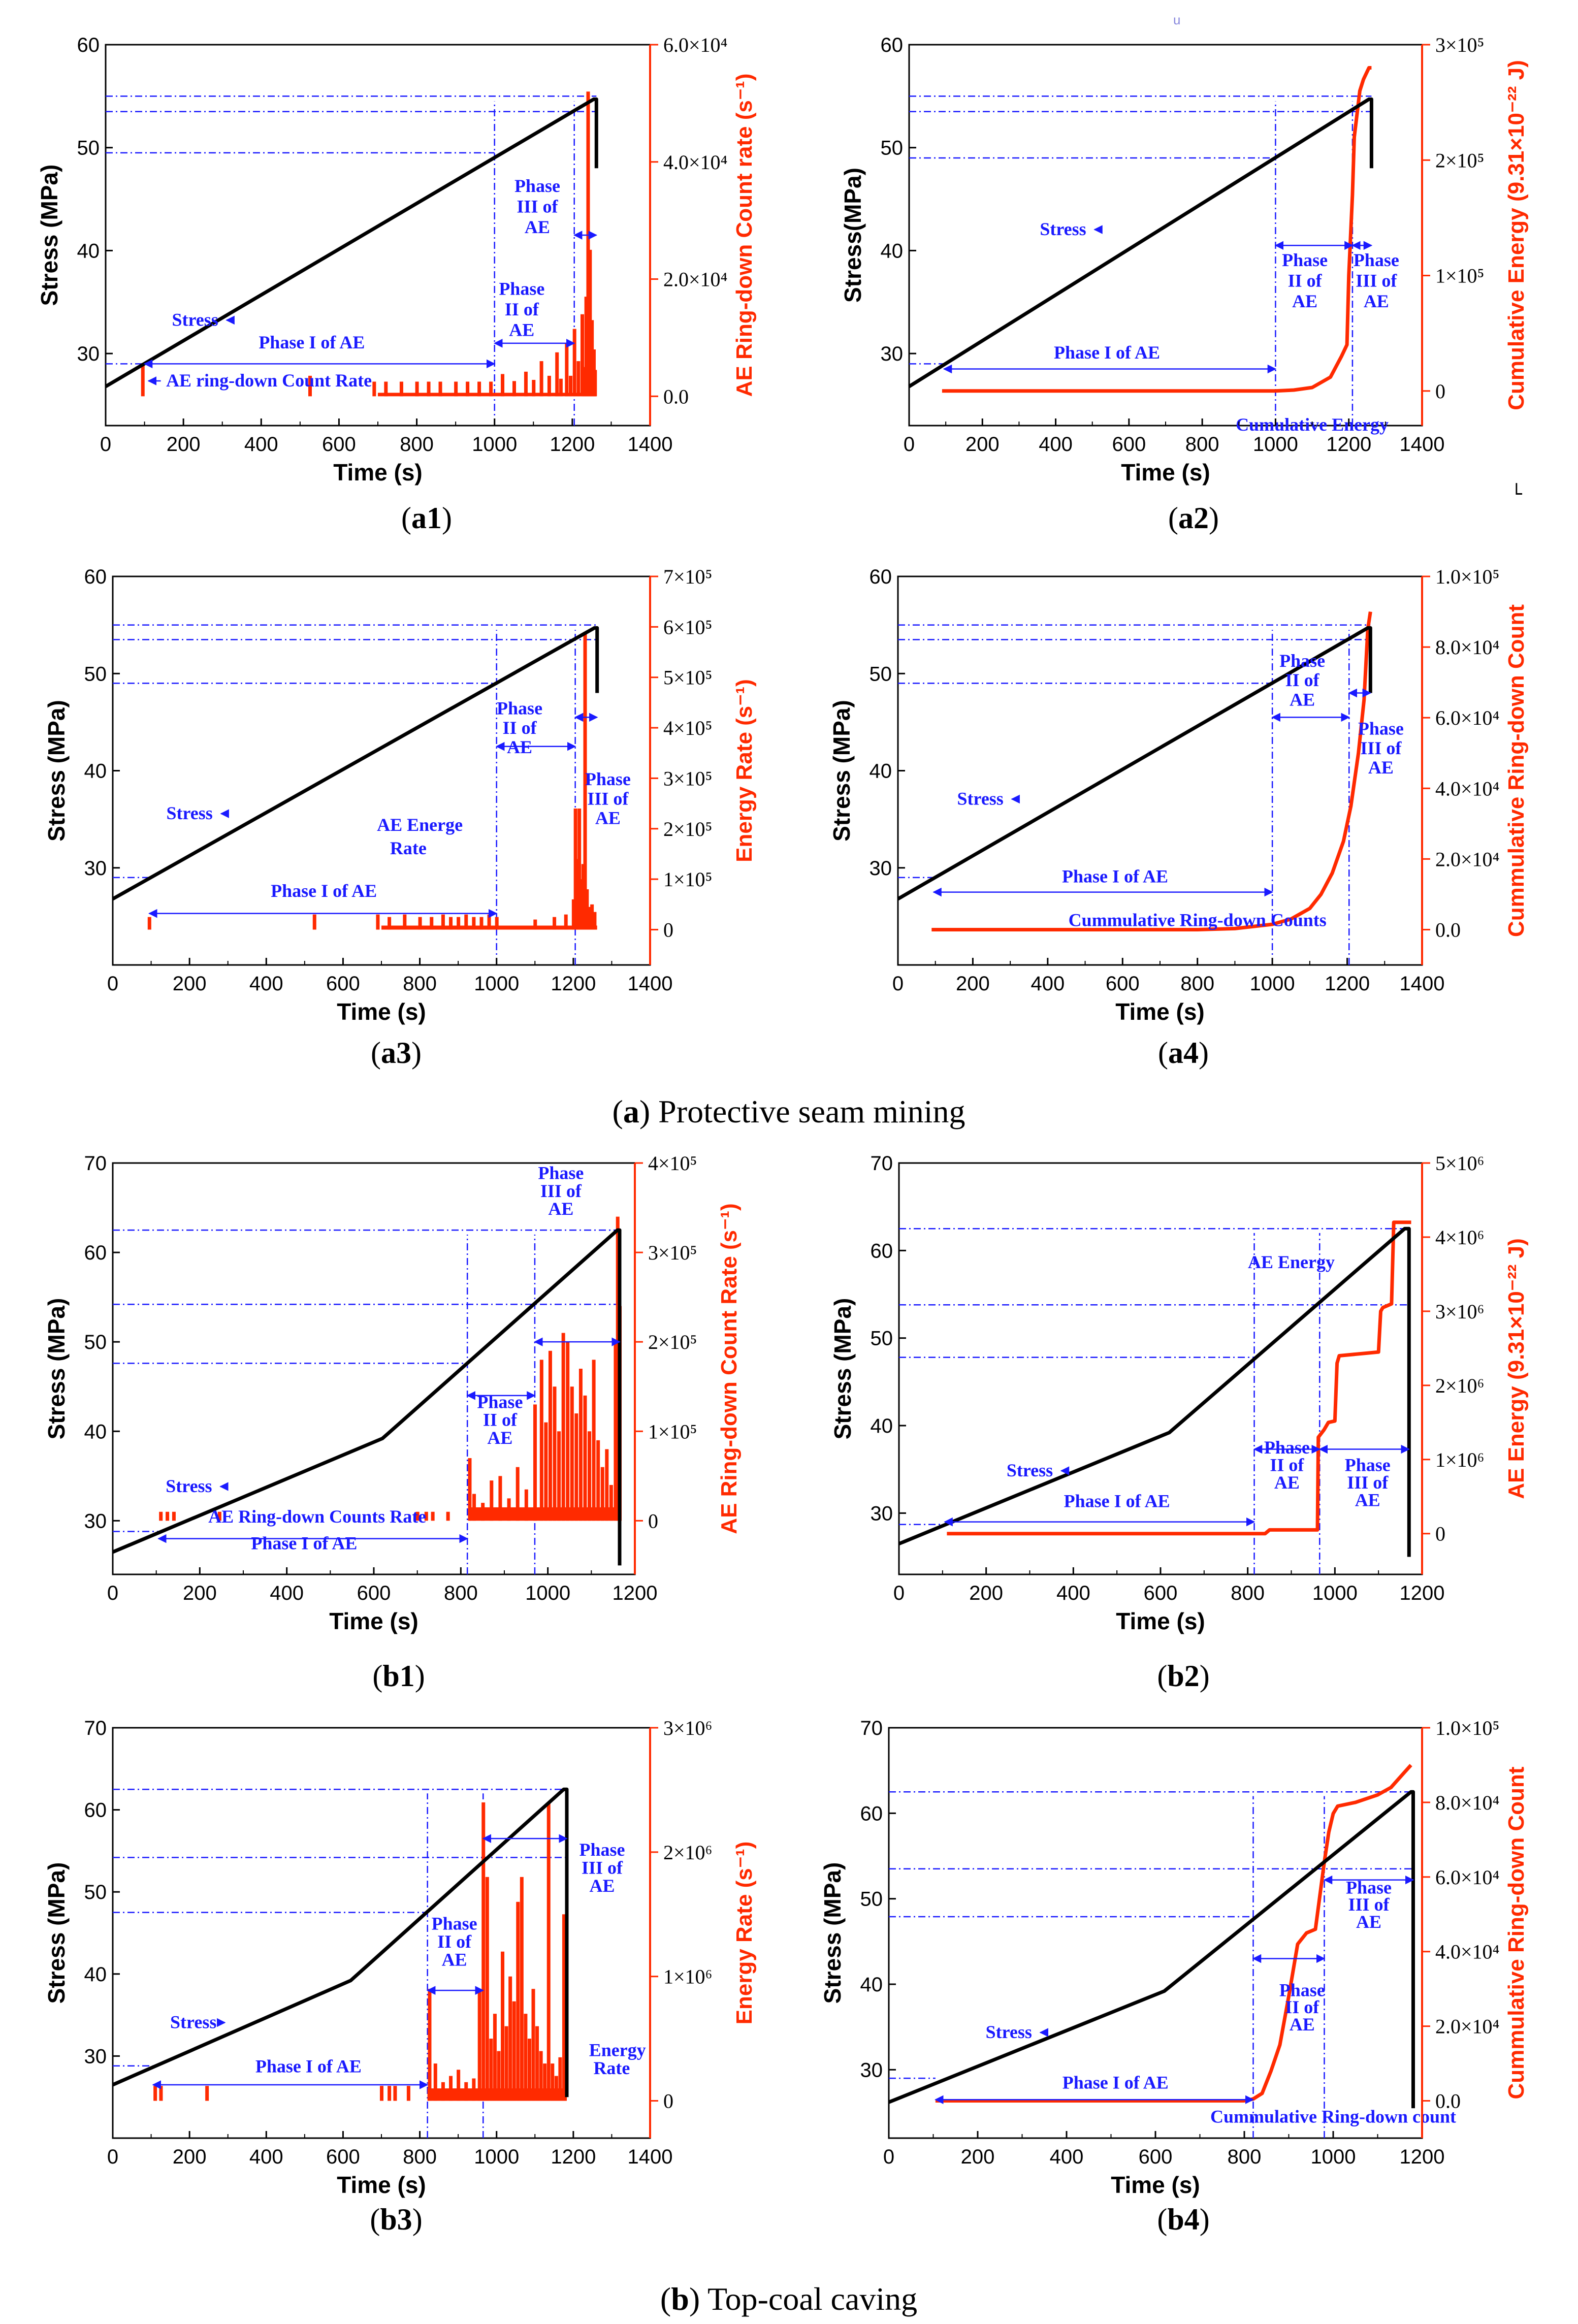 Image resolution: width=1578 pixels, height=2324 pixels. What do you see at coordinates (1333, 2117) in the screenshot?
I see `annotation-label: Cummulative Ring-down count` at bounding box center [1333, 2117].